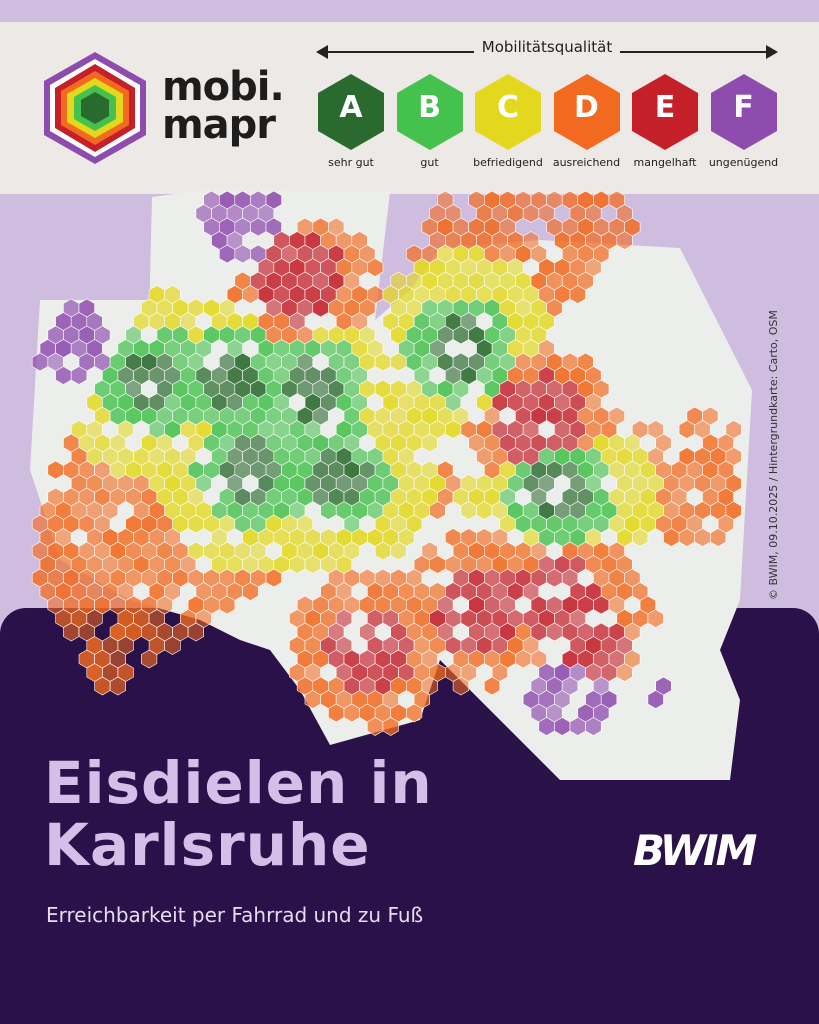 This screenshot has width=819, height=1024. I want to click on grade-letter: D, so click(586, 107).